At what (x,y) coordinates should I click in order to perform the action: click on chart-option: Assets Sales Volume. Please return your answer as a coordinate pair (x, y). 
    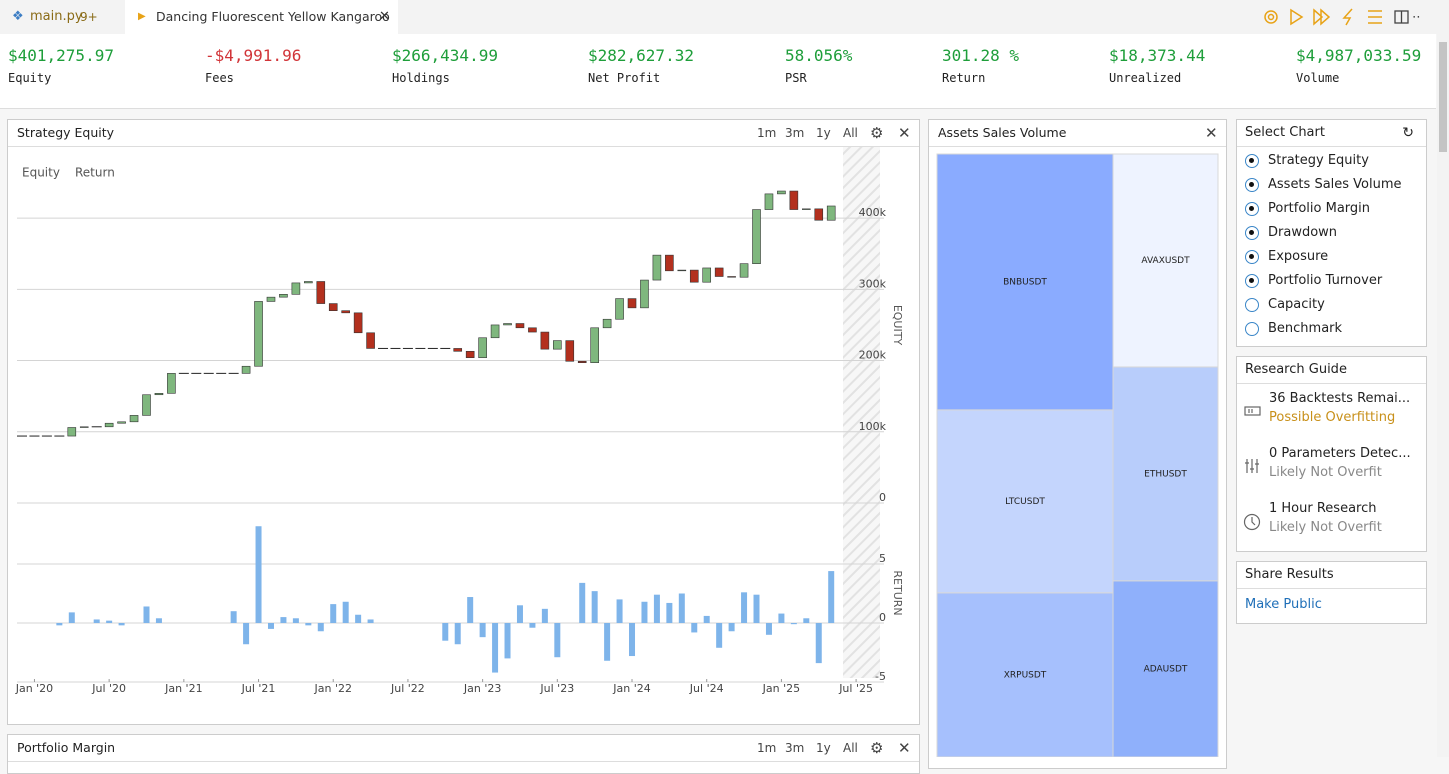
    Looking at the image, I should click on (1323, 184).